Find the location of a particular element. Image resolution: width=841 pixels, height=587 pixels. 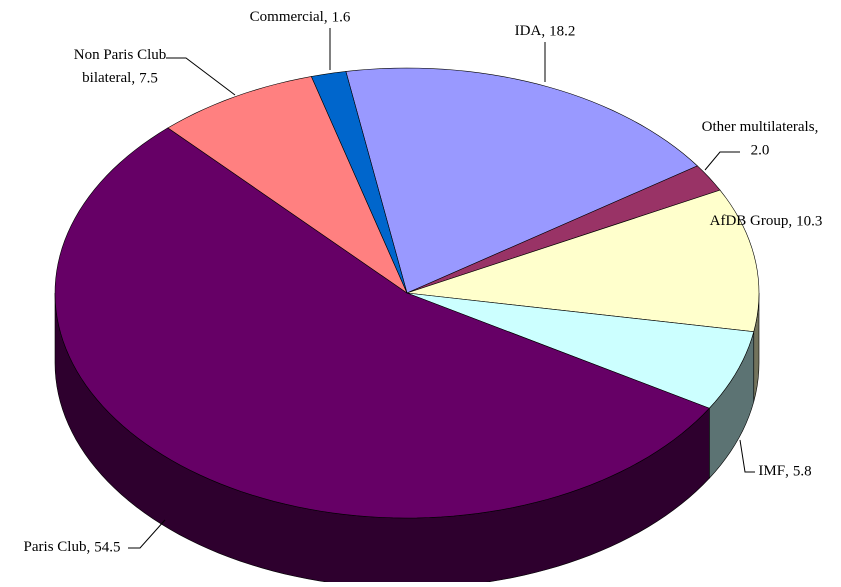

value-label: 2.0 is located at coordinates (760, 150).